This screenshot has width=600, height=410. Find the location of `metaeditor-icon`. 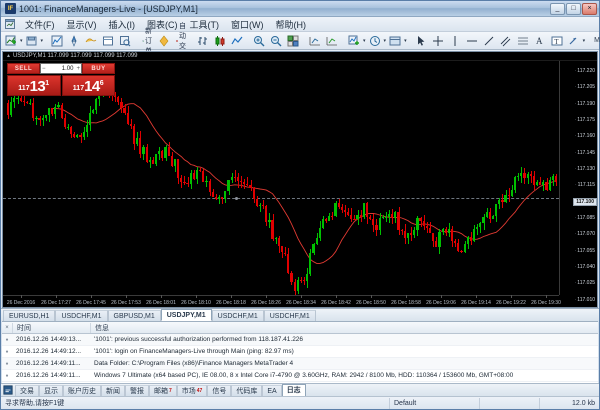

metaeditor-icon is located at coordinates (164, 41).